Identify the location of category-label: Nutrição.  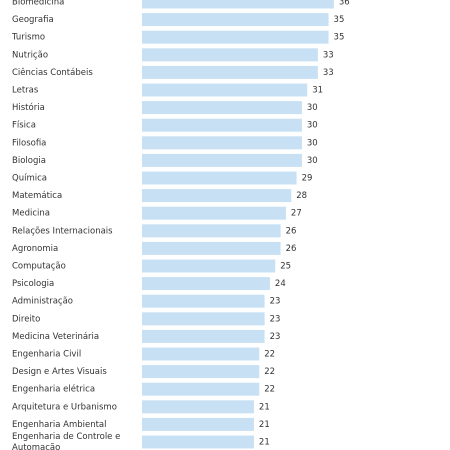
(30, 55).